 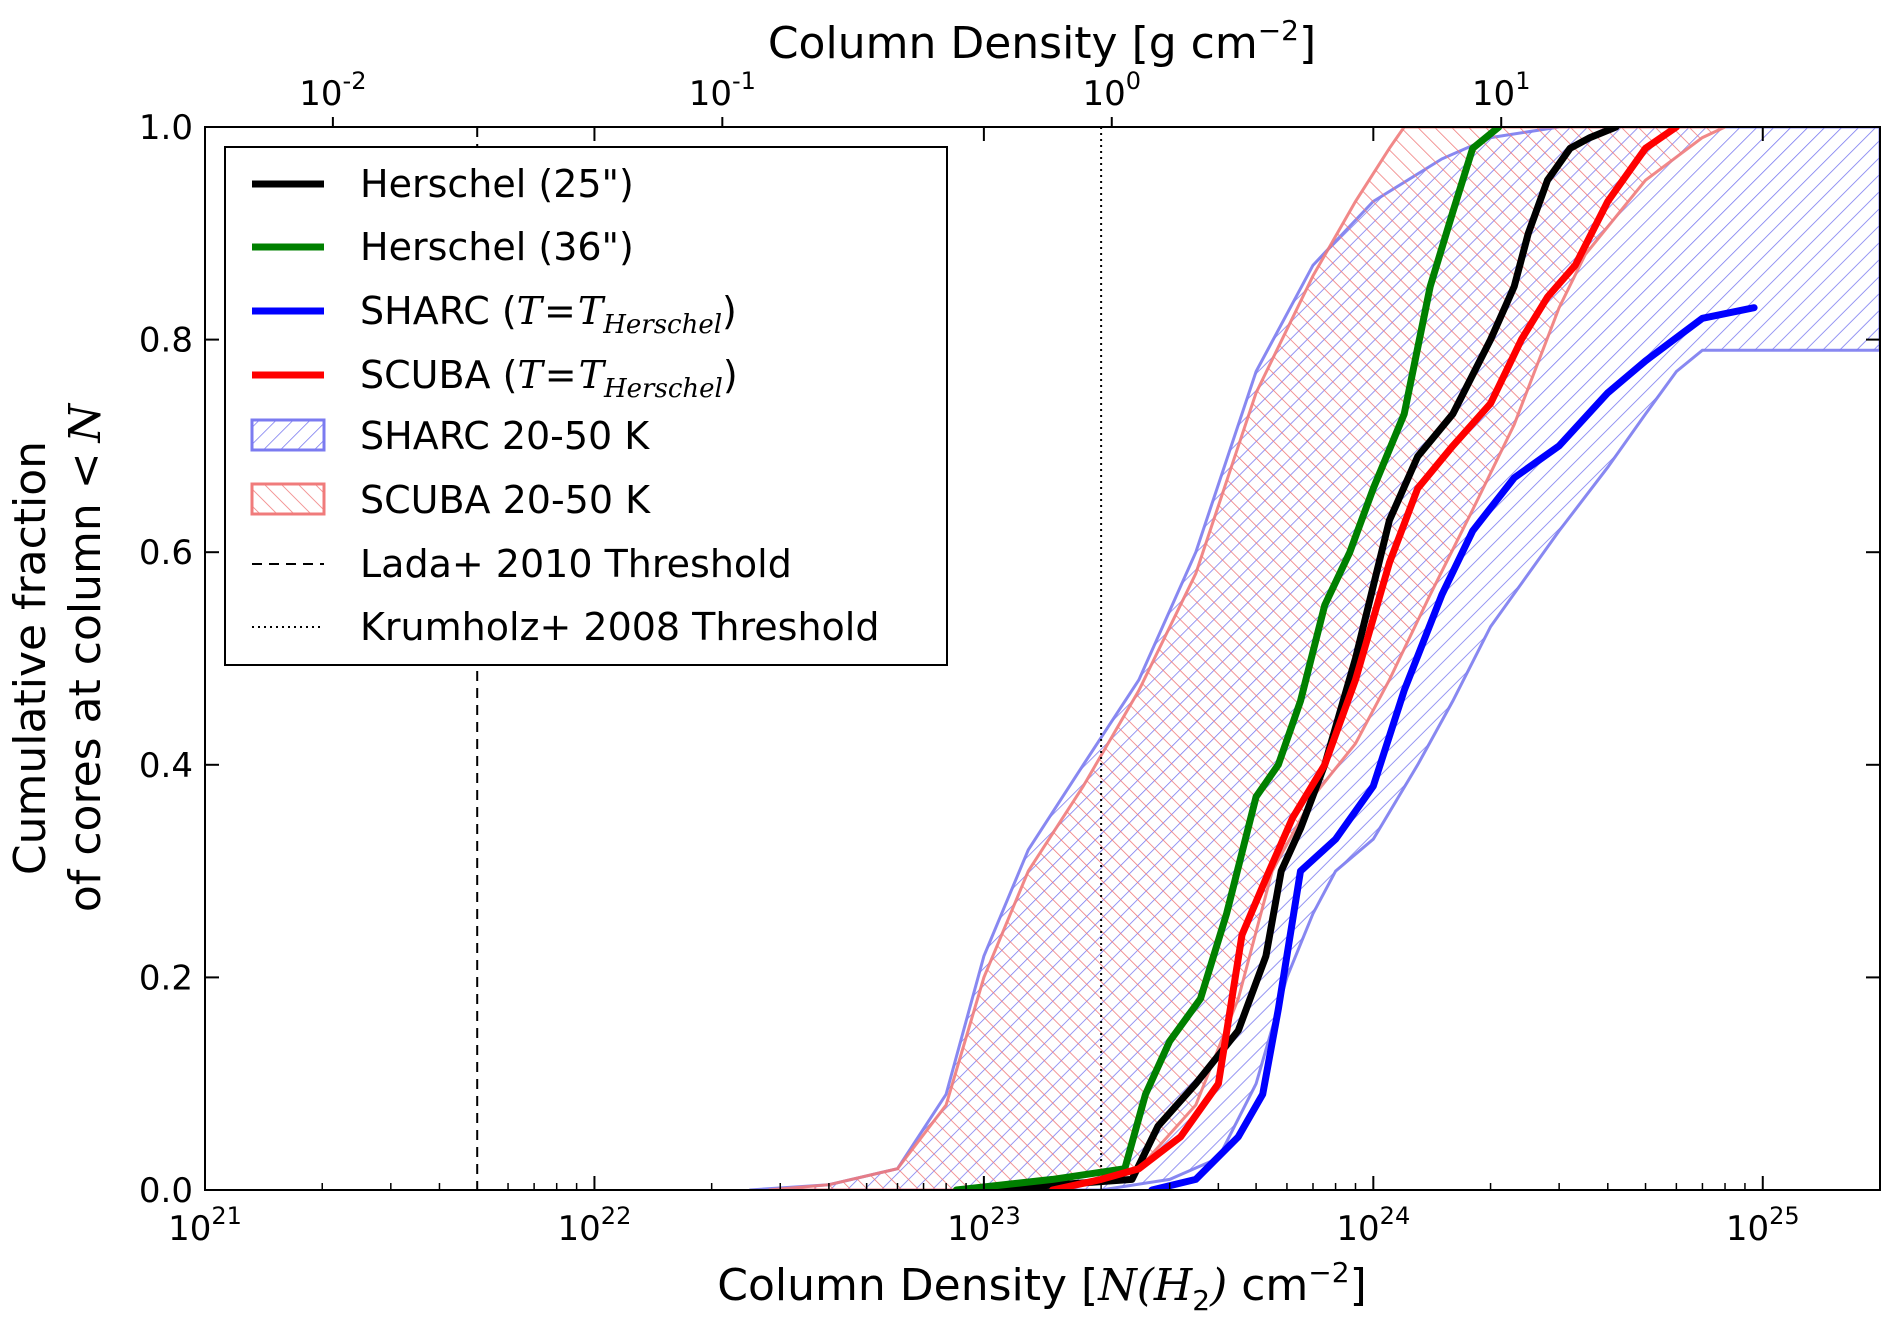 What do you see at coordinates (166, 1191) in the screenshot?
I see `y-tick-label: 0.0` at bounding box center [166, 1191].